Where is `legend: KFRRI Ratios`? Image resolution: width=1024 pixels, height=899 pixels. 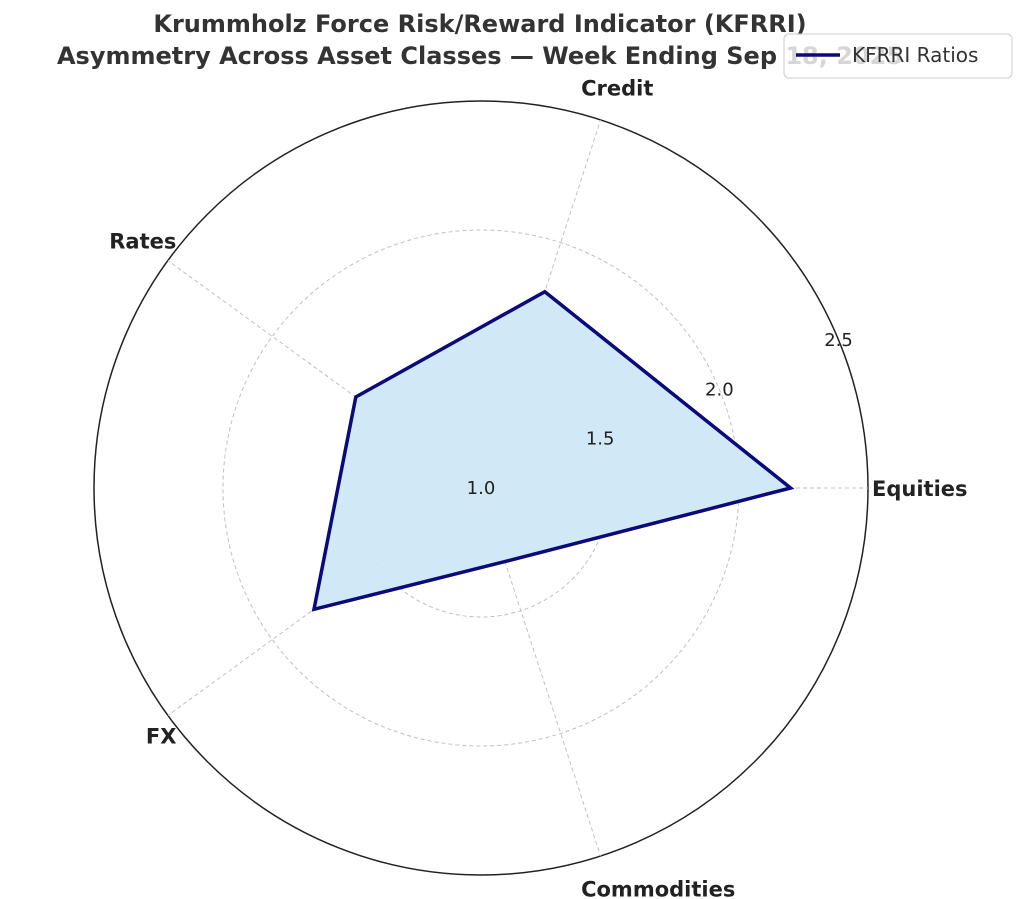 legend: KFRRI Ratios is located at coordinates (898, 56).